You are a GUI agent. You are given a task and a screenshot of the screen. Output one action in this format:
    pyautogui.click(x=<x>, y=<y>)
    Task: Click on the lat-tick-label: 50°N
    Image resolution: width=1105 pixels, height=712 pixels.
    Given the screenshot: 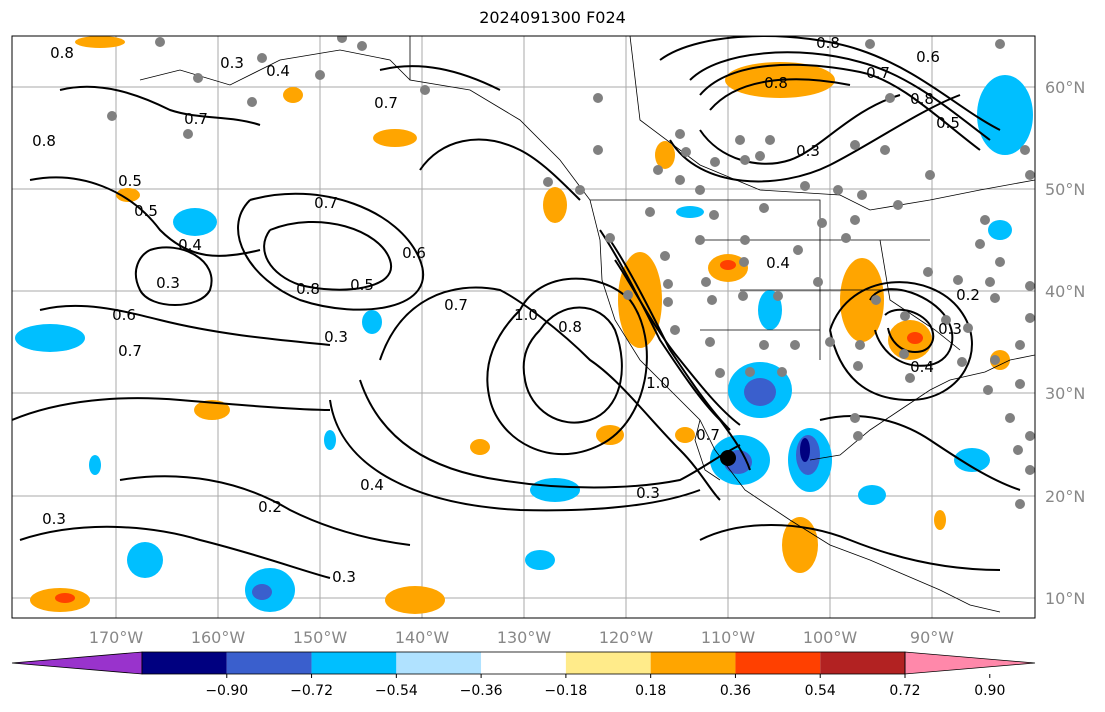 What is the action you would take?
    pyautogui.click(x=1065, y=189)
    